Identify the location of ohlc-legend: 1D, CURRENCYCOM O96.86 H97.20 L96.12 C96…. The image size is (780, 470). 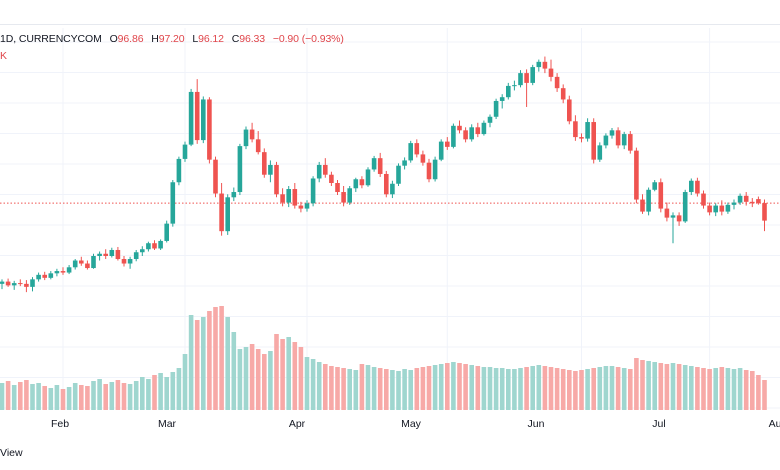
(172, 39).